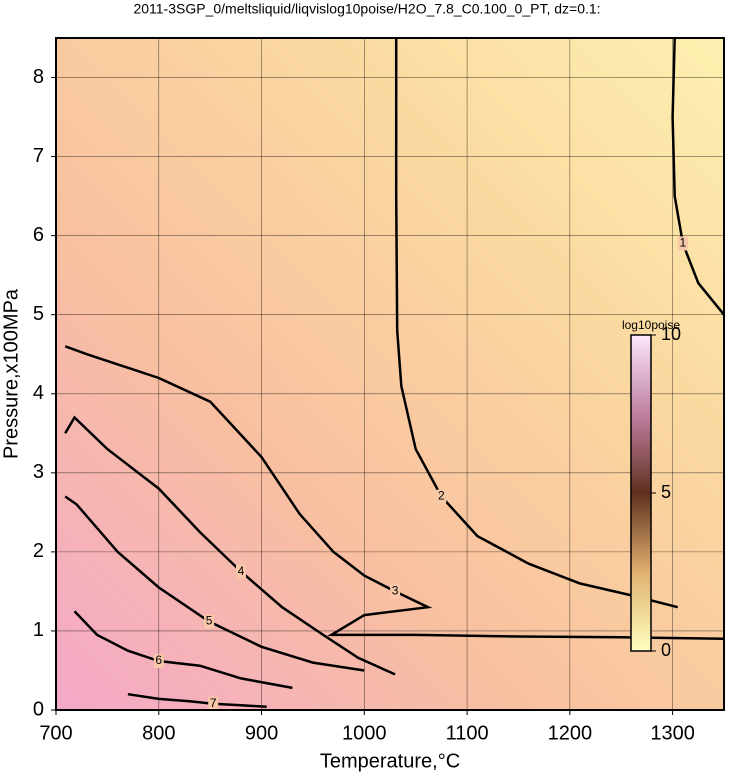 The width and height of the screenshot is (734, 781). I want to click on colorbar-tick-label: 0, so click(666, 650).